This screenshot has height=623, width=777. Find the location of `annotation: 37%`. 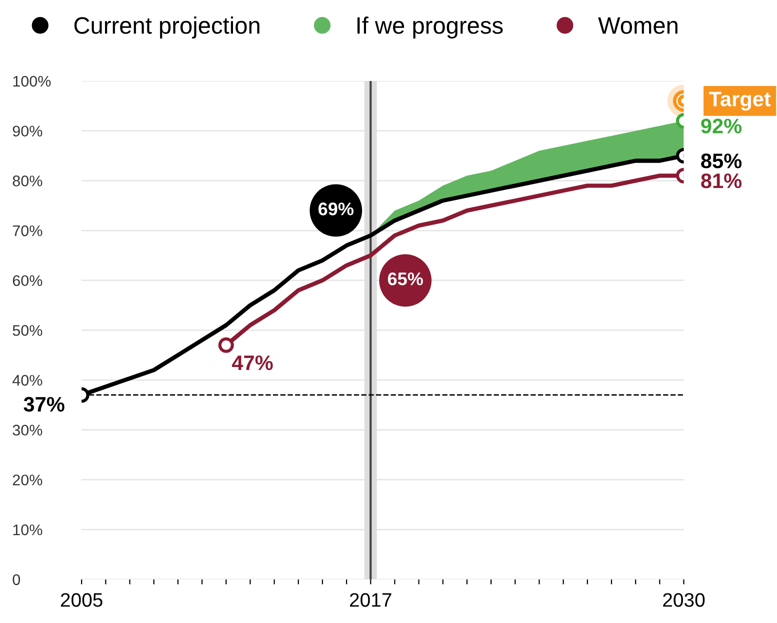

annotation: 37% is located at coordinates (44, 404).